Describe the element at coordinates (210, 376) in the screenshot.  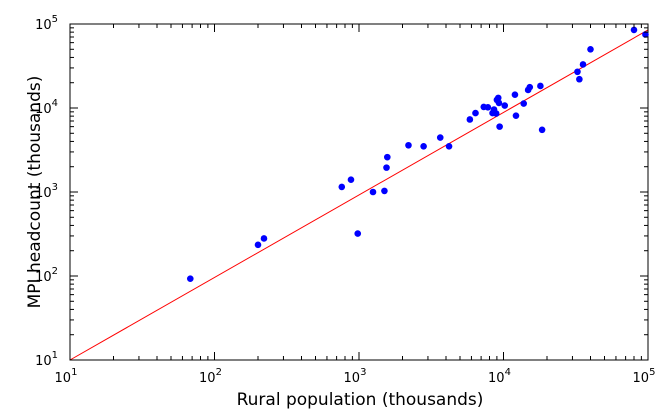
I see `x-tick-label: 10²` at that location.